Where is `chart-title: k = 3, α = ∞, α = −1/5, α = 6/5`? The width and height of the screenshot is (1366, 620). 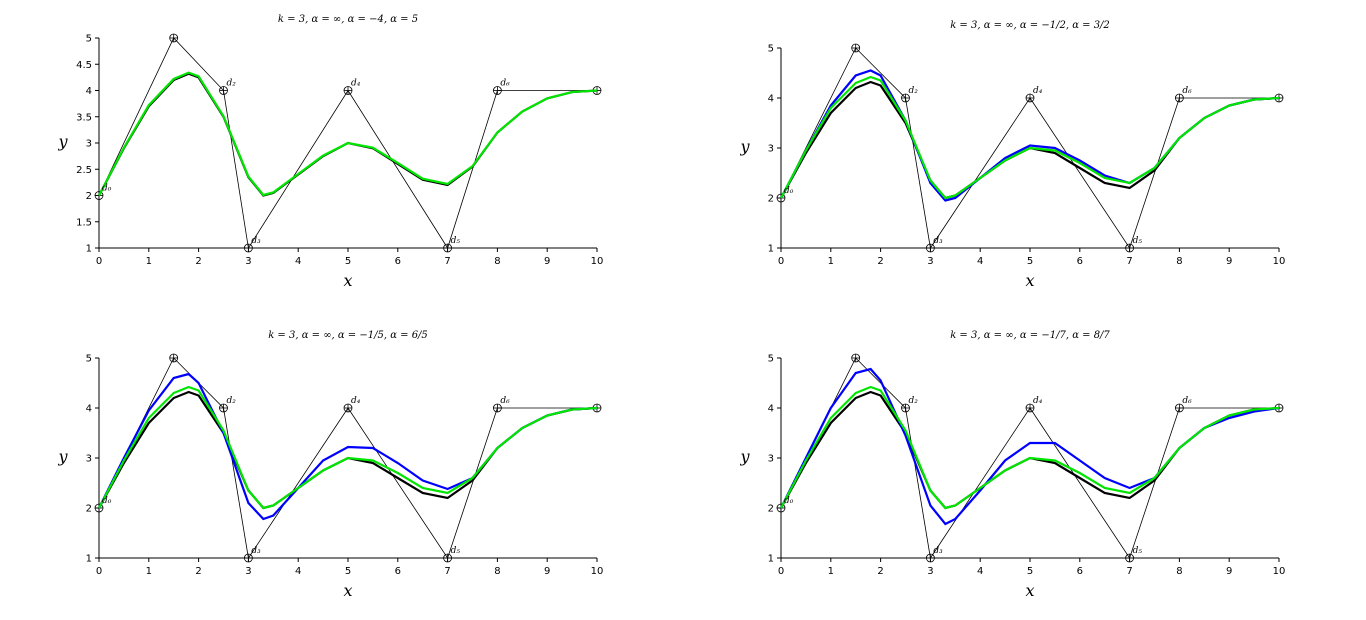
chart-title: k = 3, α = ∞, α = −1/5, α = 6/5 is located at coordinates (348, 335).